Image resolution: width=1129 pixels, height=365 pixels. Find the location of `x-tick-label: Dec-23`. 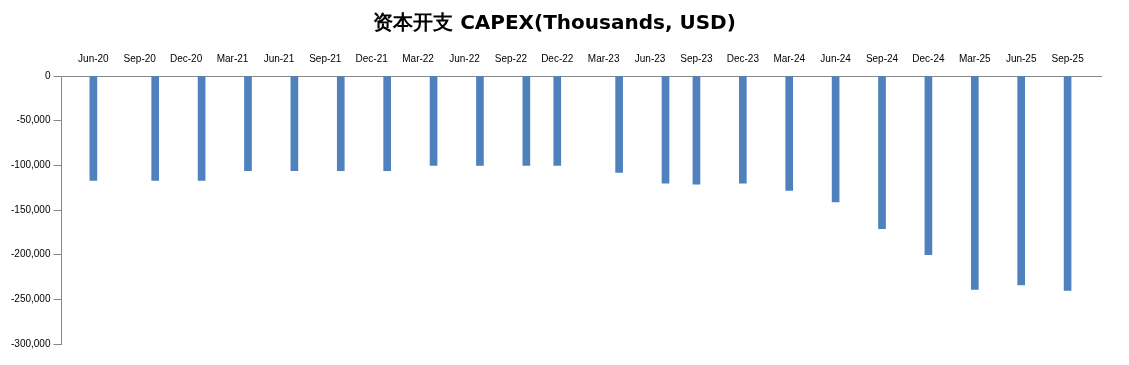

x-tick-label: Dec-23 is located at coordinates (743, 58).